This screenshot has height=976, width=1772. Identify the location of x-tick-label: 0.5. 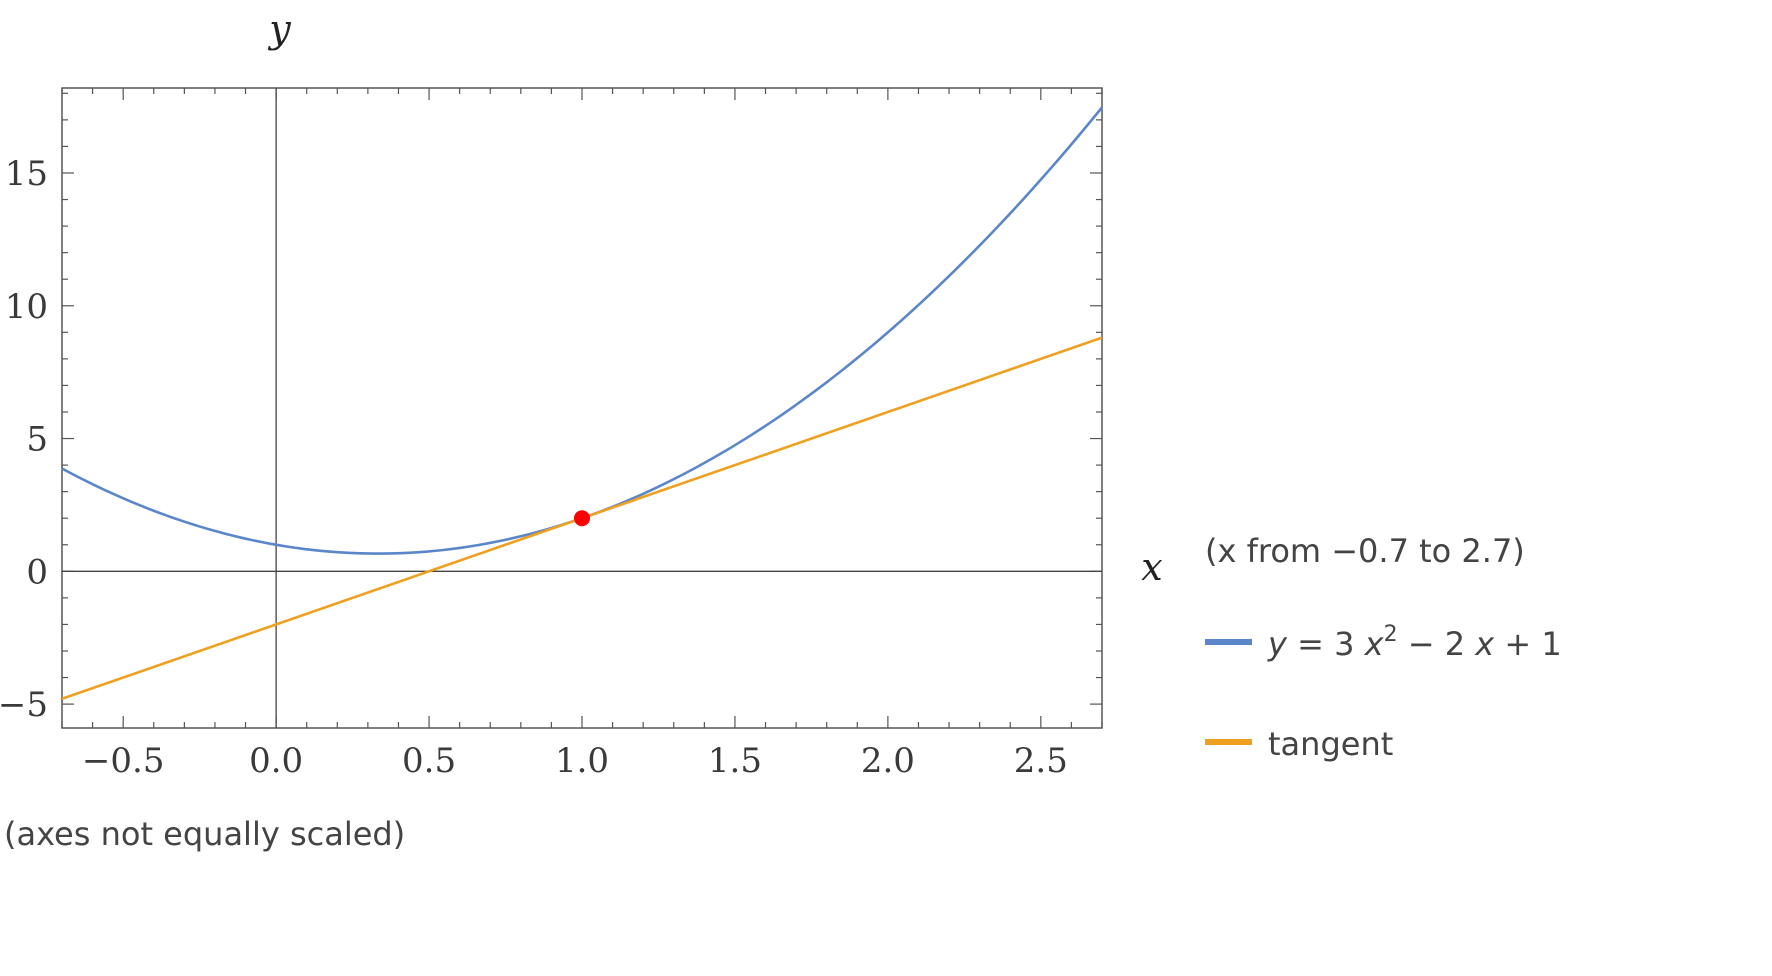
(429, 761).